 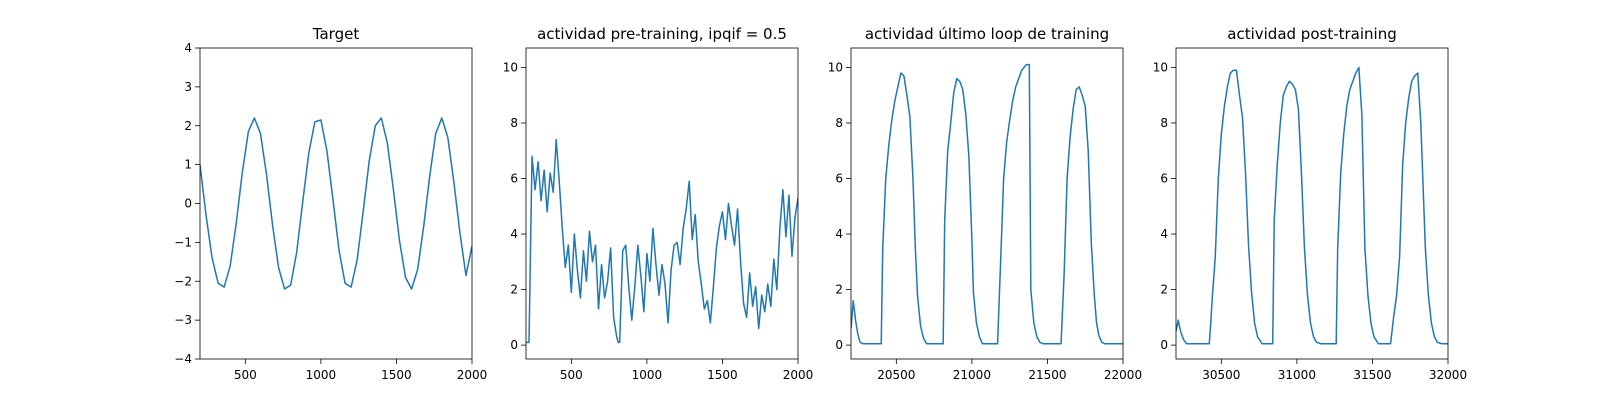 I want to click on x-tick-label: 31000, so click(x=1297, y=375).